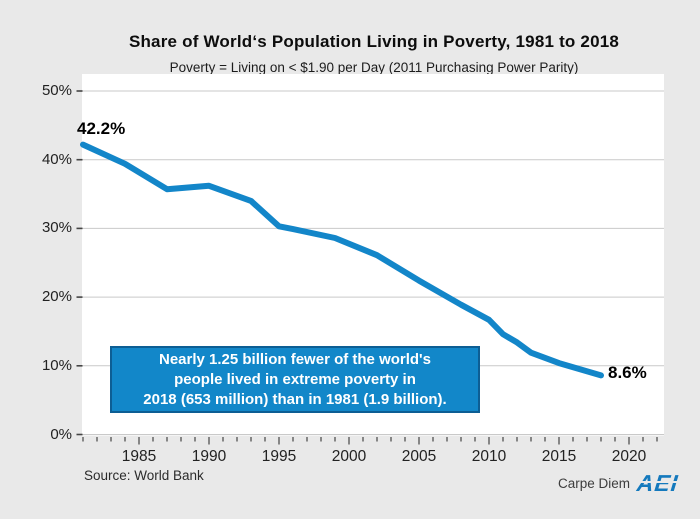  What do you see at coordinates (559, 456) in the screenshot?
I see `x-tick-label-2015: 2015` at bounding box center [559, 456].